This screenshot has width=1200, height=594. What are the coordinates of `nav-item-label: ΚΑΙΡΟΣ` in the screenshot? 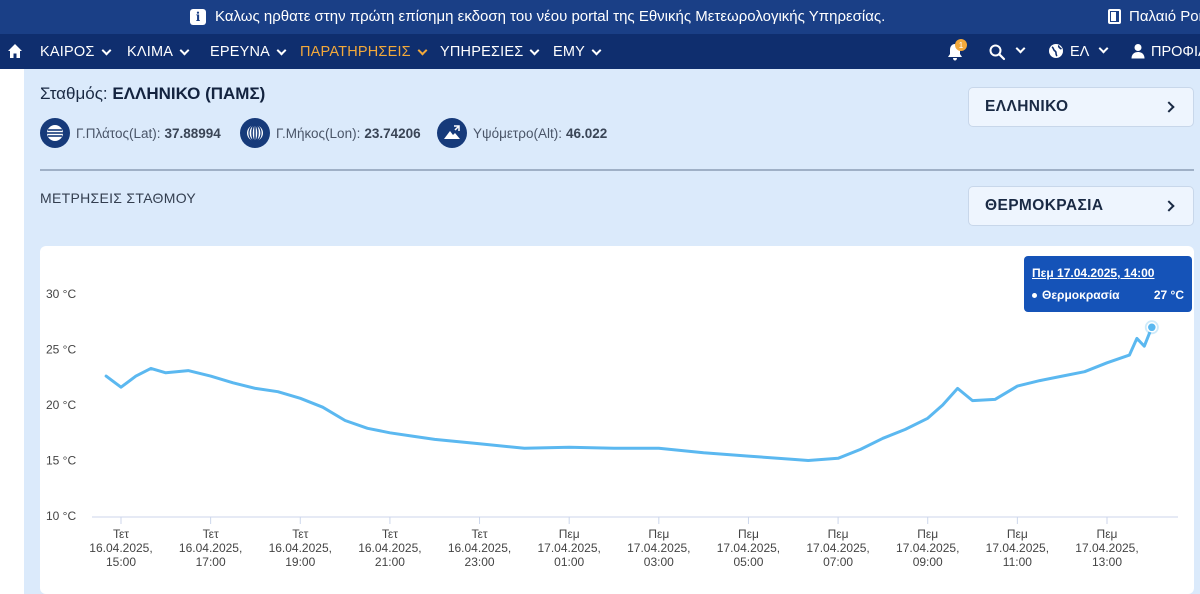 It's located at (67, 52).